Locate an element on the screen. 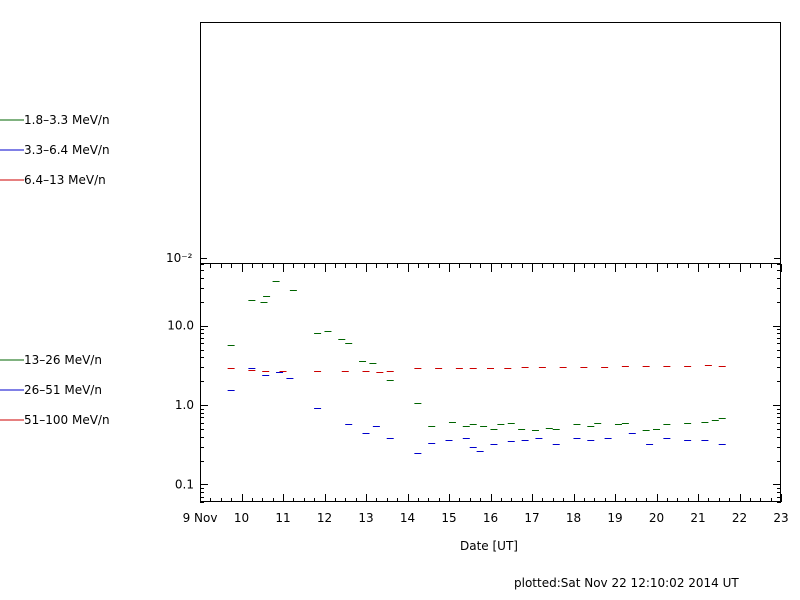  x-tick-label: 21 is located at coordinates (697, 518).